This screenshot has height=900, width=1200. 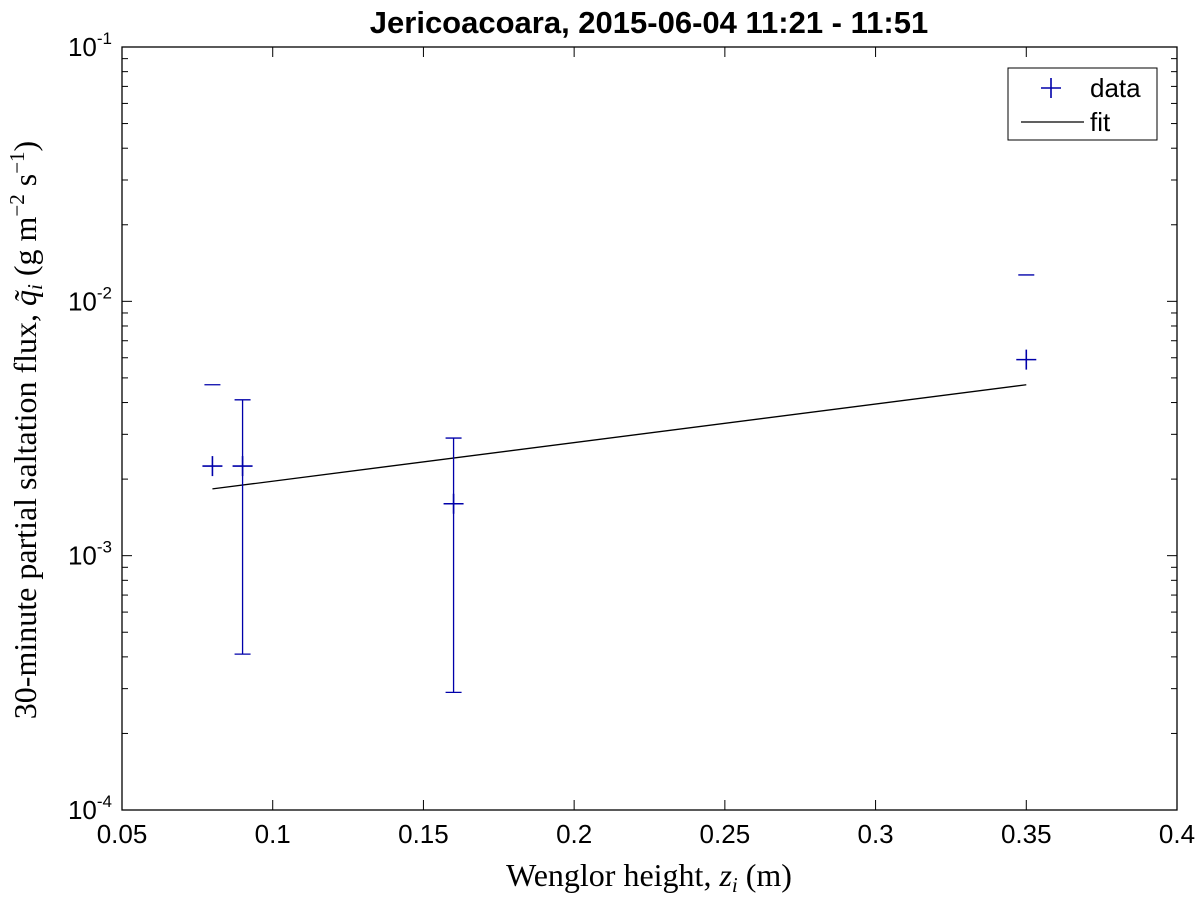 What do you see at coordinates (25, 146) in the screenshot?
I see `y-axis-label-unit-c: )` at bounding box center [25, 146].